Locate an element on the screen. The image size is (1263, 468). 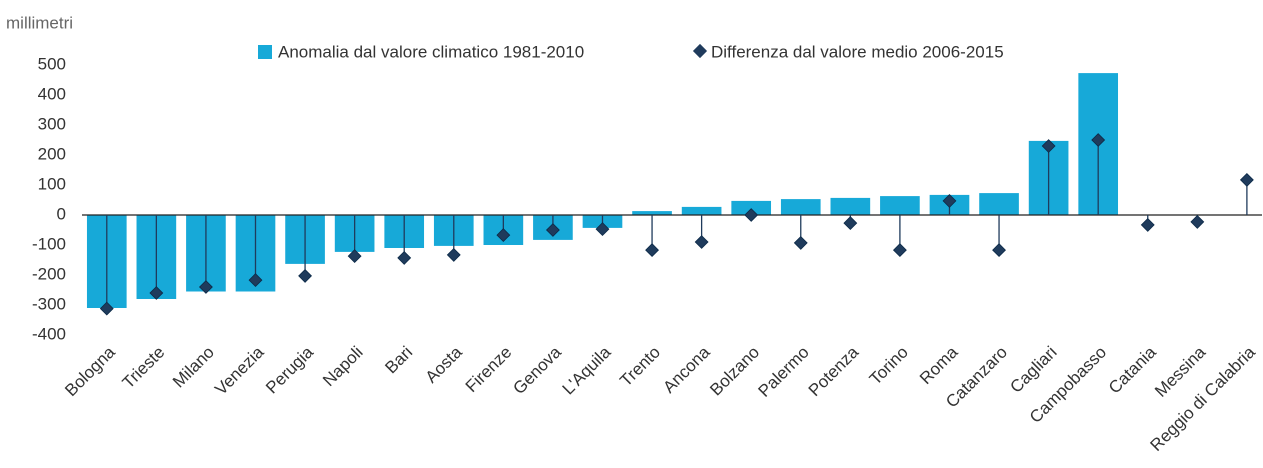
x-tick-label: Trento is located at coordinates (640, 367).